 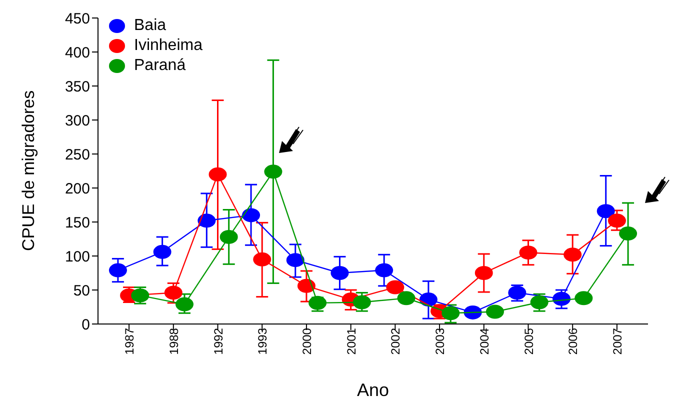 What do you see at coordinates (173, 341) in the screenshot?
I see `x-tick-label: 1988` at bounding box center [173, 341].